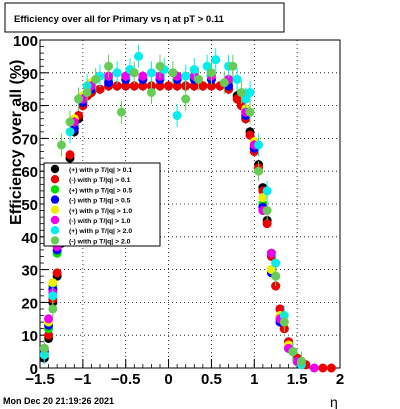 Image resolution: width=400 pixels, height=409 pixels. Describe the element at coordinates (58, 401) in the screenshot. I see `footer-timestamp: Mon Dec 20 21:19:26 2021` at that location.